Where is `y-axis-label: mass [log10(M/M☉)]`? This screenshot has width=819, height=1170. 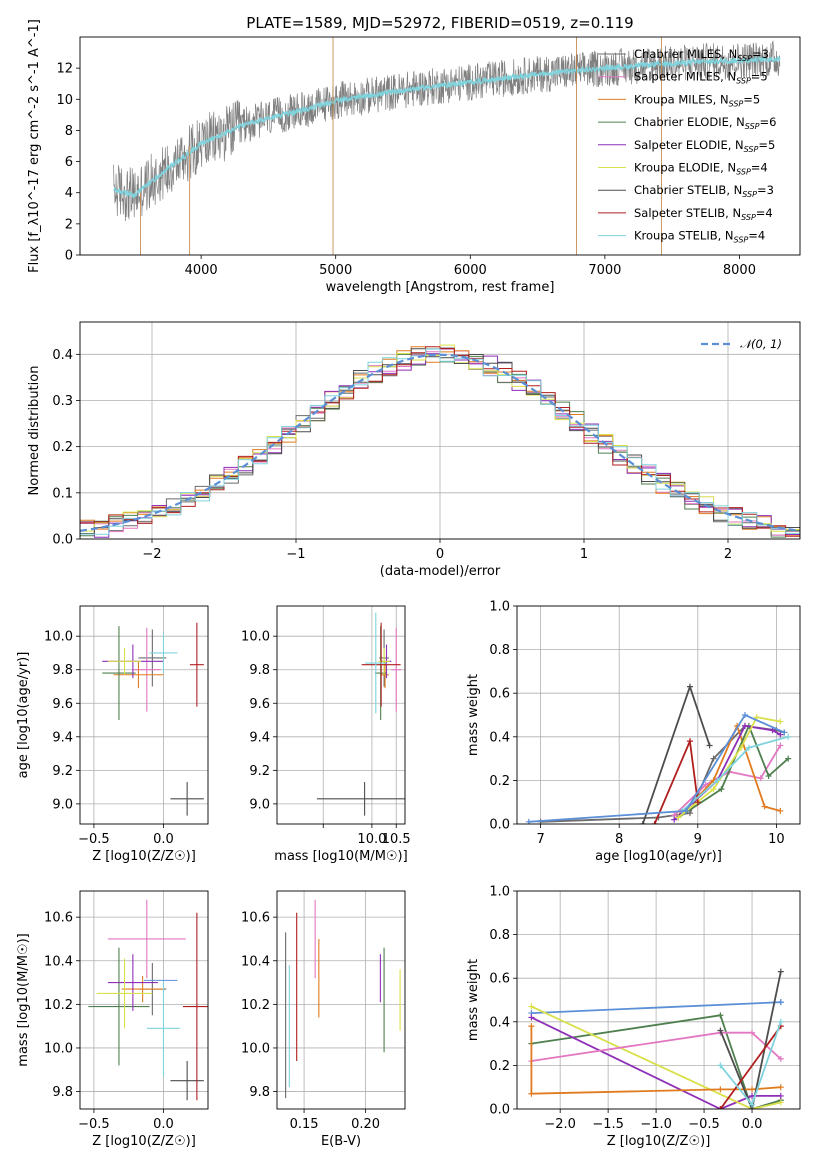 y-axis-label: mass [log10(M/M☉)] is located at coordinates (23, 999).